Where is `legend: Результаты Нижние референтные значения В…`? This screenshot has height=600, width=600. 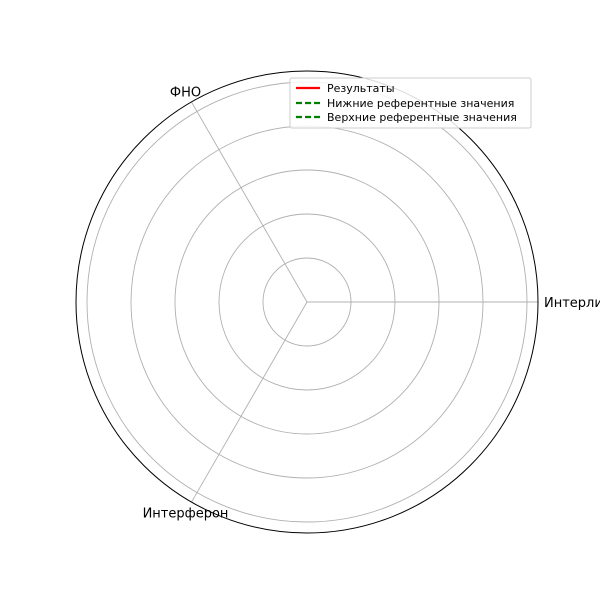
legend: Результаты Нижние референтные значения В… is located at coordinates (410, 103).